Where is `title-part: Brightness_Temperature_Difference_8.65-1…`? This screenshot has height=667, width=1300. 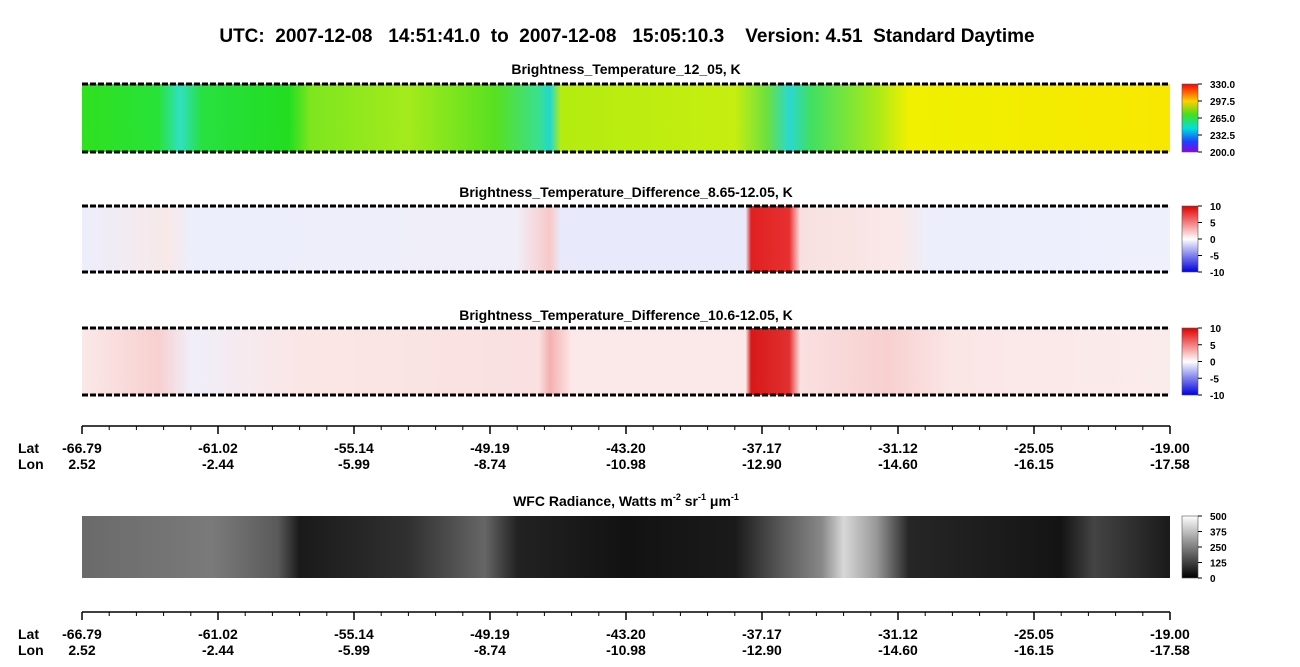
title-part: Brightness_Temperature_Difference_8.65-1… is located at coordinates (626, 192).